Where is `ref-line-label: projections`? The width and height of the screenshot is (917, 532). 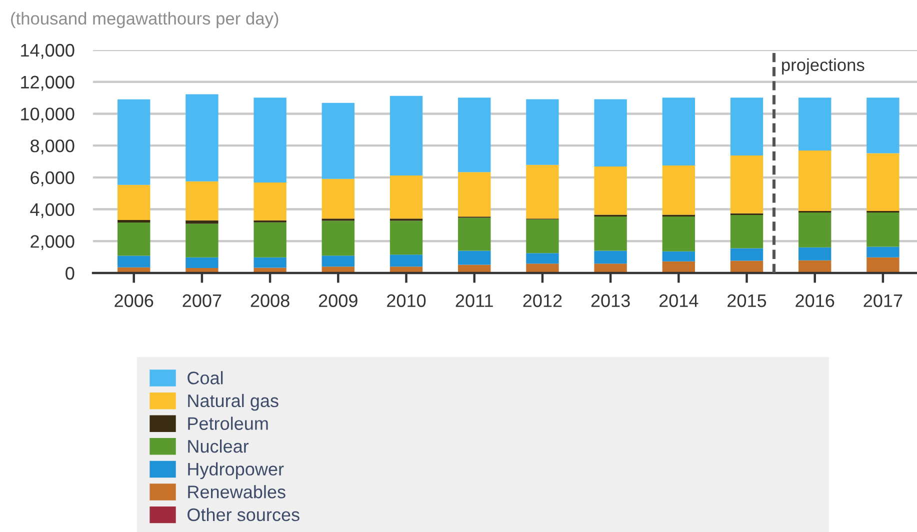 ref-line-label: projections is located at coordinates (823, 66).